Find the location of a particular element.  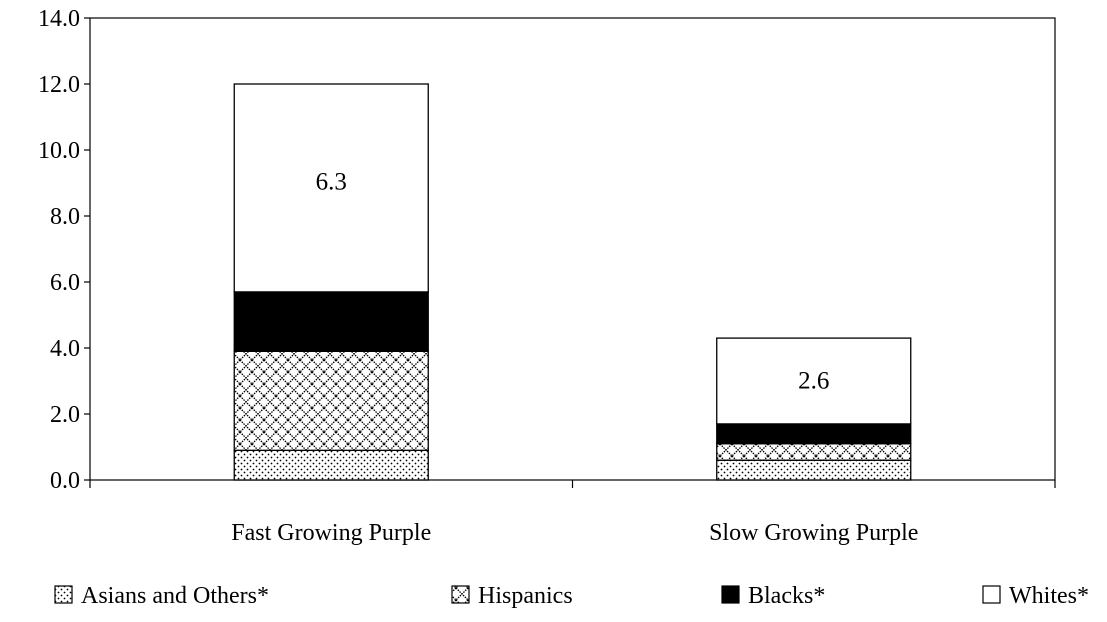

y-tick-label: 8.0 is located at coordinates (65, 217).